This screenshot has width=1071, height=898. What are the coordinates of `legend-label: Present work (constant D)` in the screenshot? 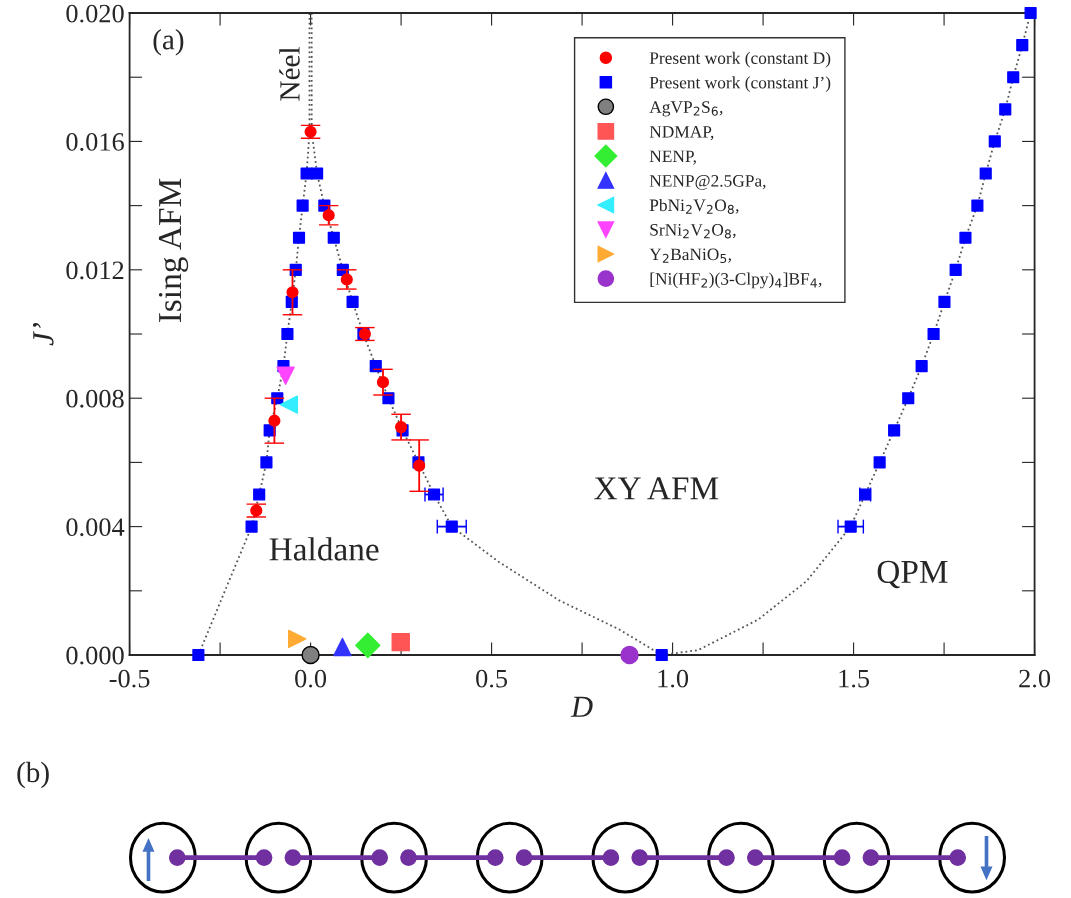 It's located at (740, 59).